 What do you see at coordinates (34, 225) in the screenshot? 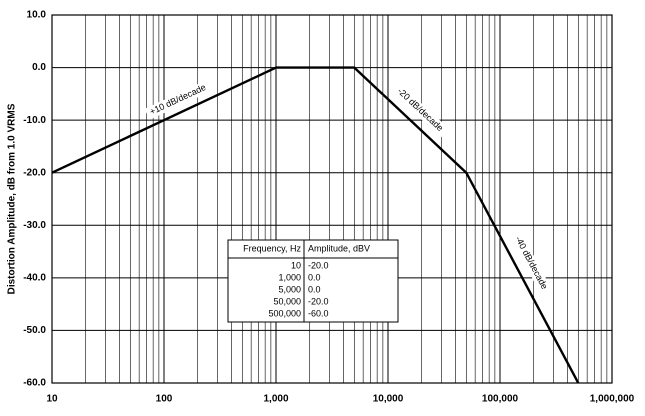
I see `y-tick-label: -30.0` at bounding box center [34, 225].